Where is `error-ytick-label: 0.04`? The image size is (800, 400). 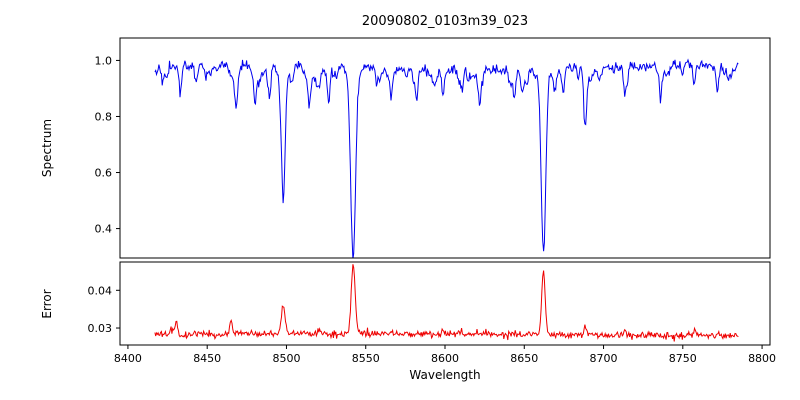 error-ytick-label: 0.04 is located at coordinates (100, 290).